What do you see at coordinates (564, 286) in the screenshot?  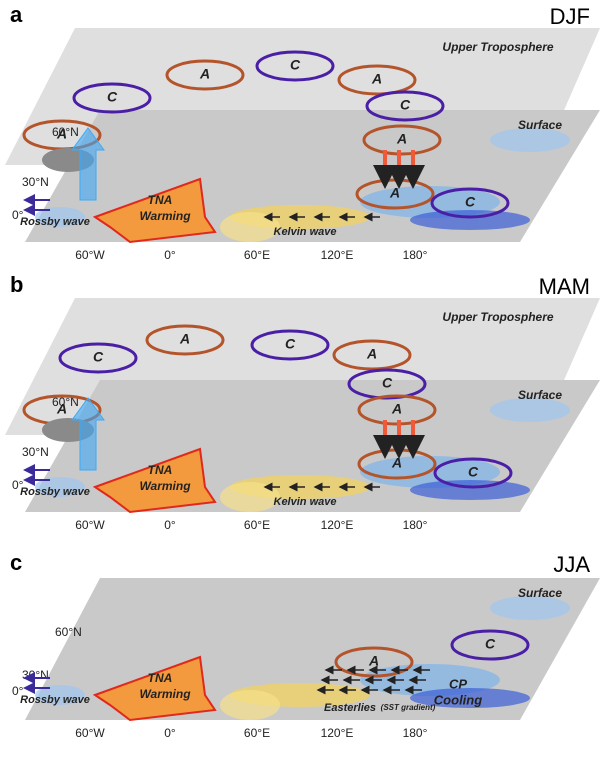 I see `season: MAM` at bounding box center [564, 286].